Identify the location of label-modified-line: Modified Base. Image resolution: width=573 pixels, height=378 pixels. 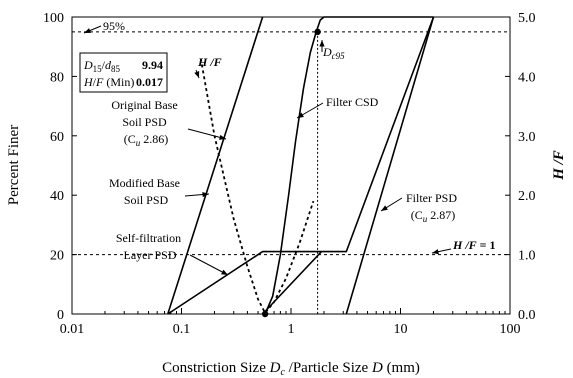
(144, 183).